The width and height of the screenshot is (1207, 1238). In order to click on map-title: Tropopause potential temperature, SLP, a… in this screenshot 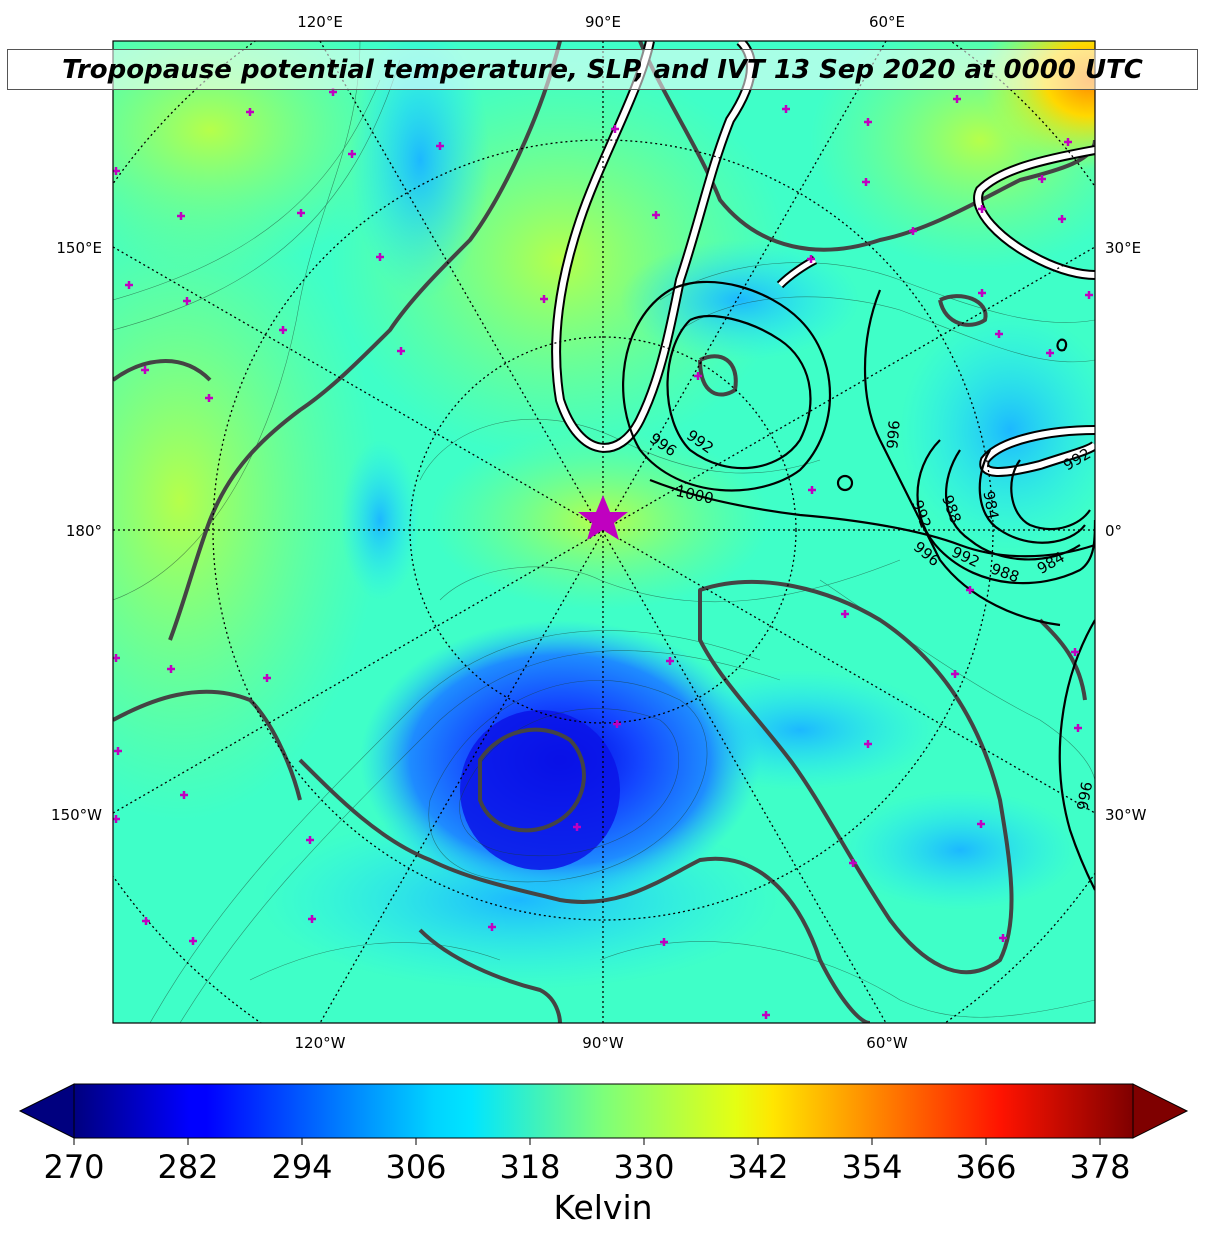, I will do `click(602, 69)`.